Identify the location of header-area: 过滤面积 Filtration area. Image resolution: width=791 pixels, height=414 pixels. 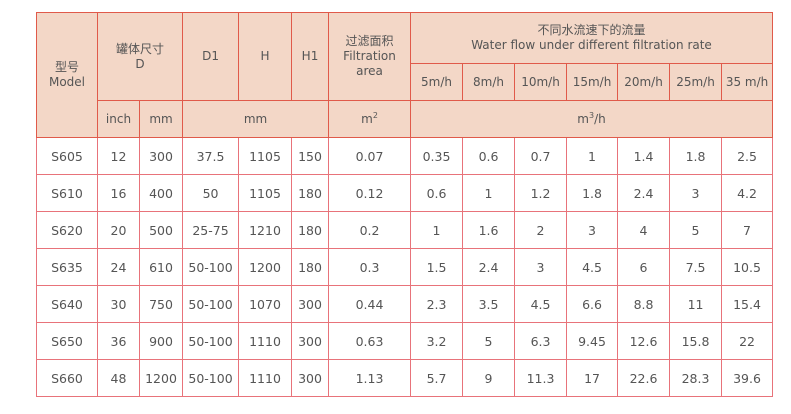
(370, 56).